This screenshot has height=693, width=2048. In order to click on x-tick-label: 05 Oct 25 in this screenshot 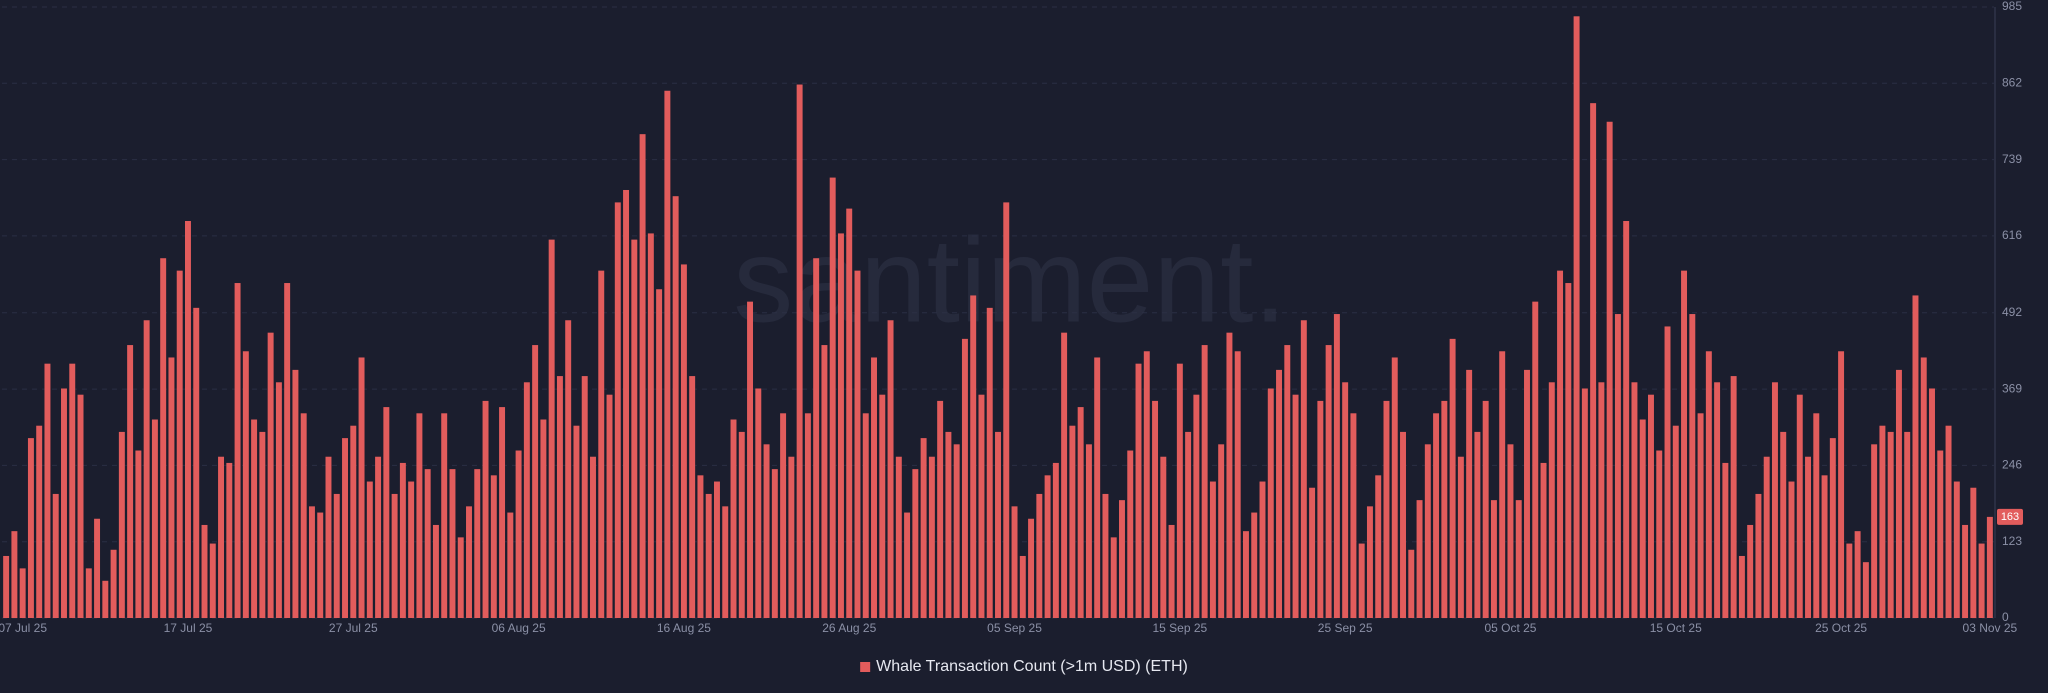, I will do `click(1510, 628)`.